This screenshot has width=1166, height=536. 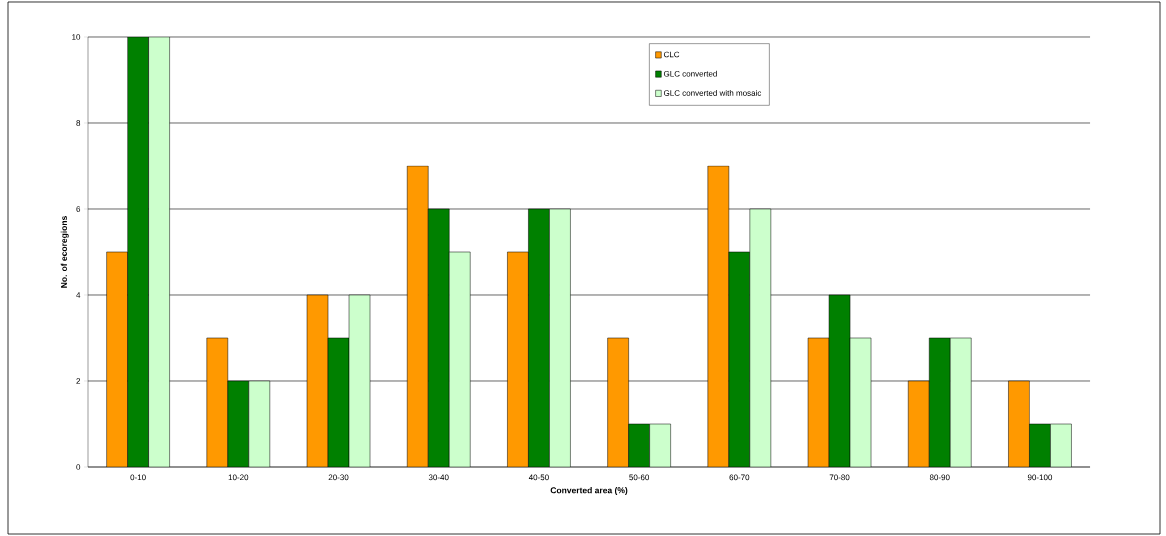 I want to click on x-axis-title: Converted area (%), so click(x=589, y=491).